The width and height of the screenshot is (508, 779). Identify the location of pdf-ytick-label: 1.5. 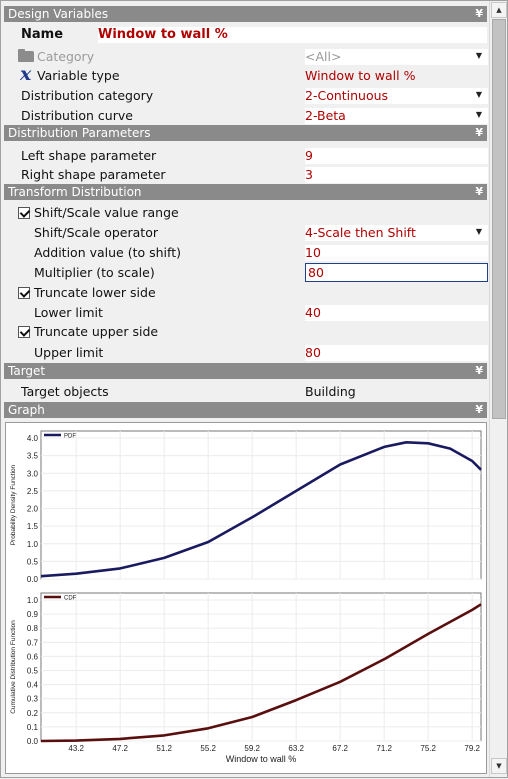
(33, 526).